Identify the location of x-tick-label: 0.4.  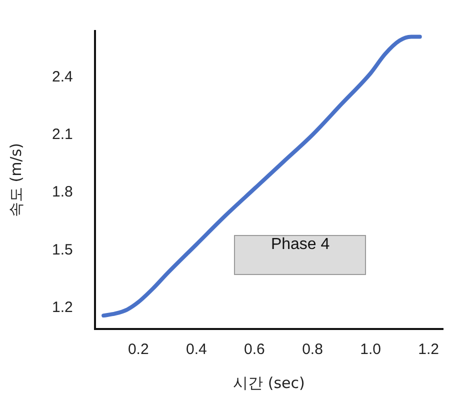
(196, 349).